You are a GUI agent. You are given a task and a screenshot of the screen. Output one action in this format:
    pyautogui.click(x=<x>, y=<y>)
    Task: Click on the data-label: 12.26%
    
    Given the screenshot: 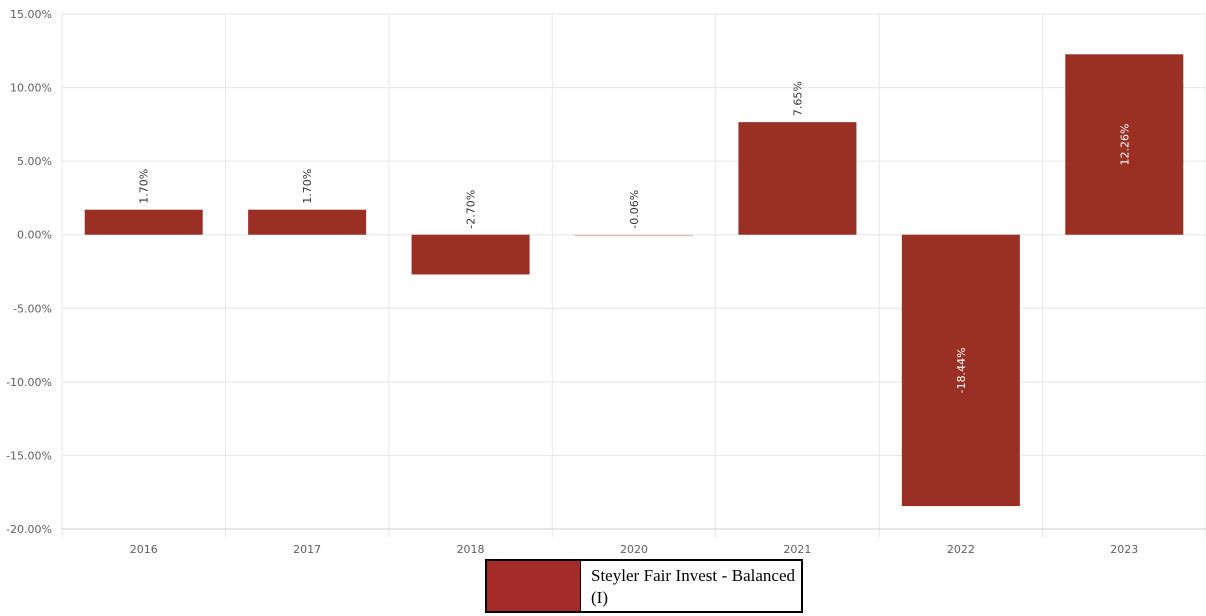 What is the action you would take?
    pyautogui.click(x=1124, y=145)
    